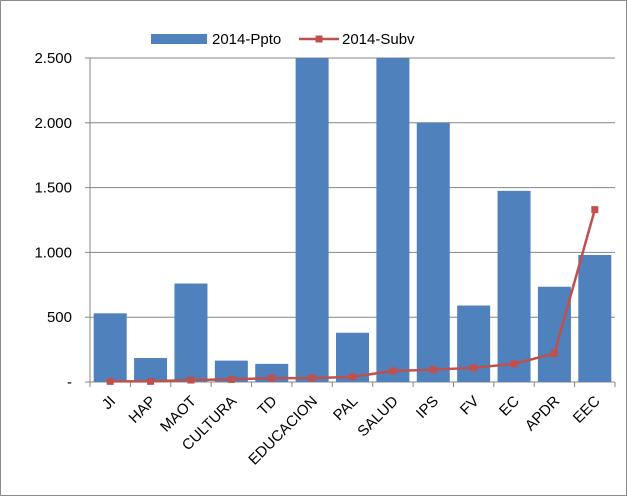 The image size is (627, 496). What do you see at coordinates (474, 368) in the screenshot?
I see `point-fv` at bounding box center [474, 368].